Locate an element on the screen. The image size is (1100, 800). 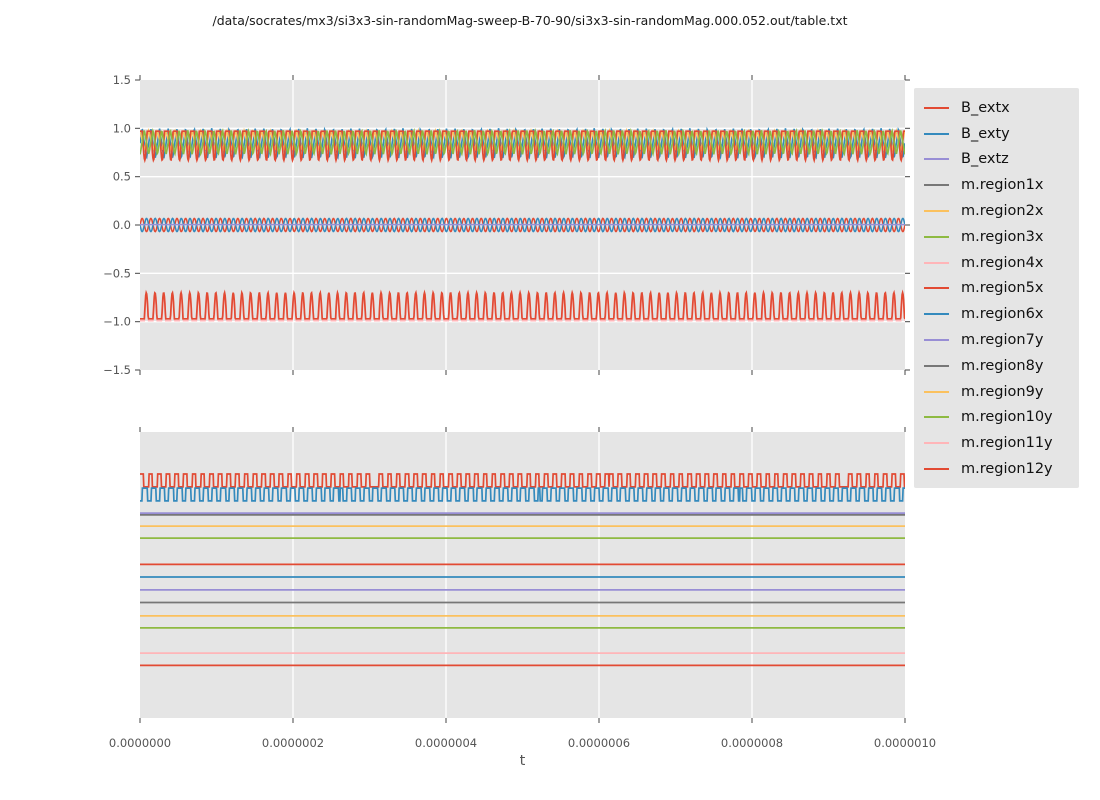
y-tick-label: 1.5 is located at coordinates (122, 80).